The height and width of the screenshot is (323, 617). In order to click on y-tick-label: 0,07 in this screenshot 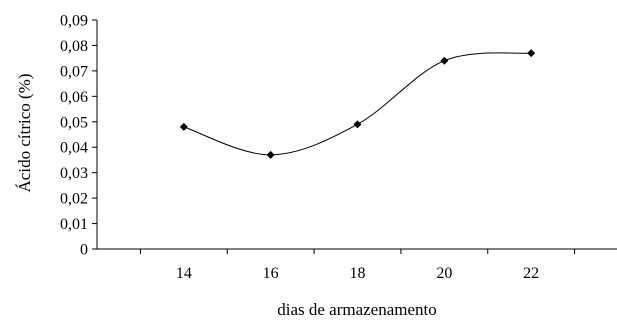, I will do `click(74, 71)`.